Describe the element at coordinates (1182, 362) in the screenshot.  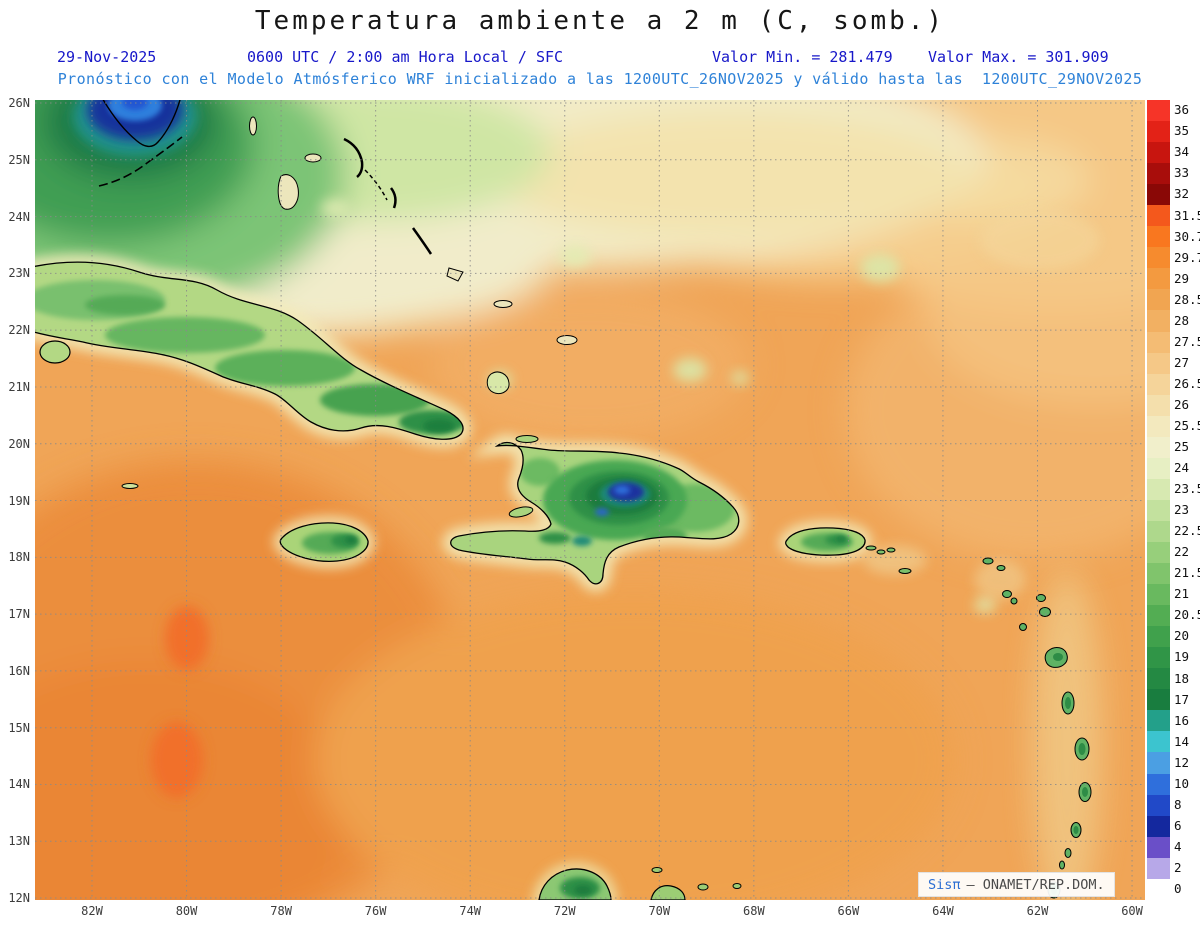
I see `colorbar-label: 27` at that location.